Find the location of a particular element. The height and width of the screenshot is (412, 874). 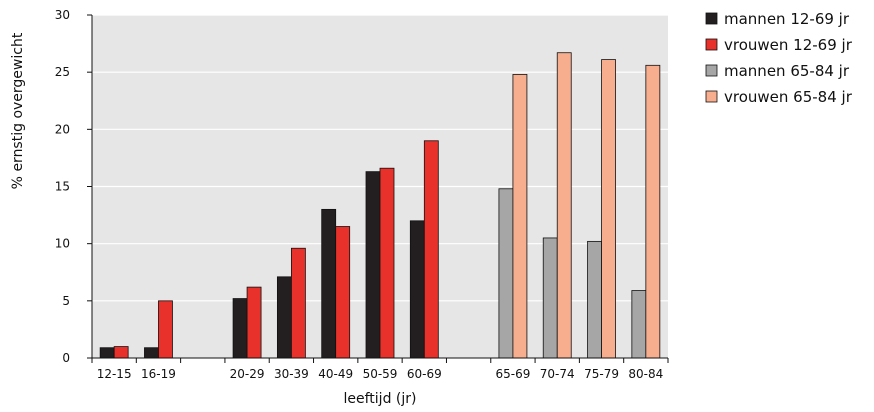

x-tick-label: 70-74 is located at coordinates (557, 374).